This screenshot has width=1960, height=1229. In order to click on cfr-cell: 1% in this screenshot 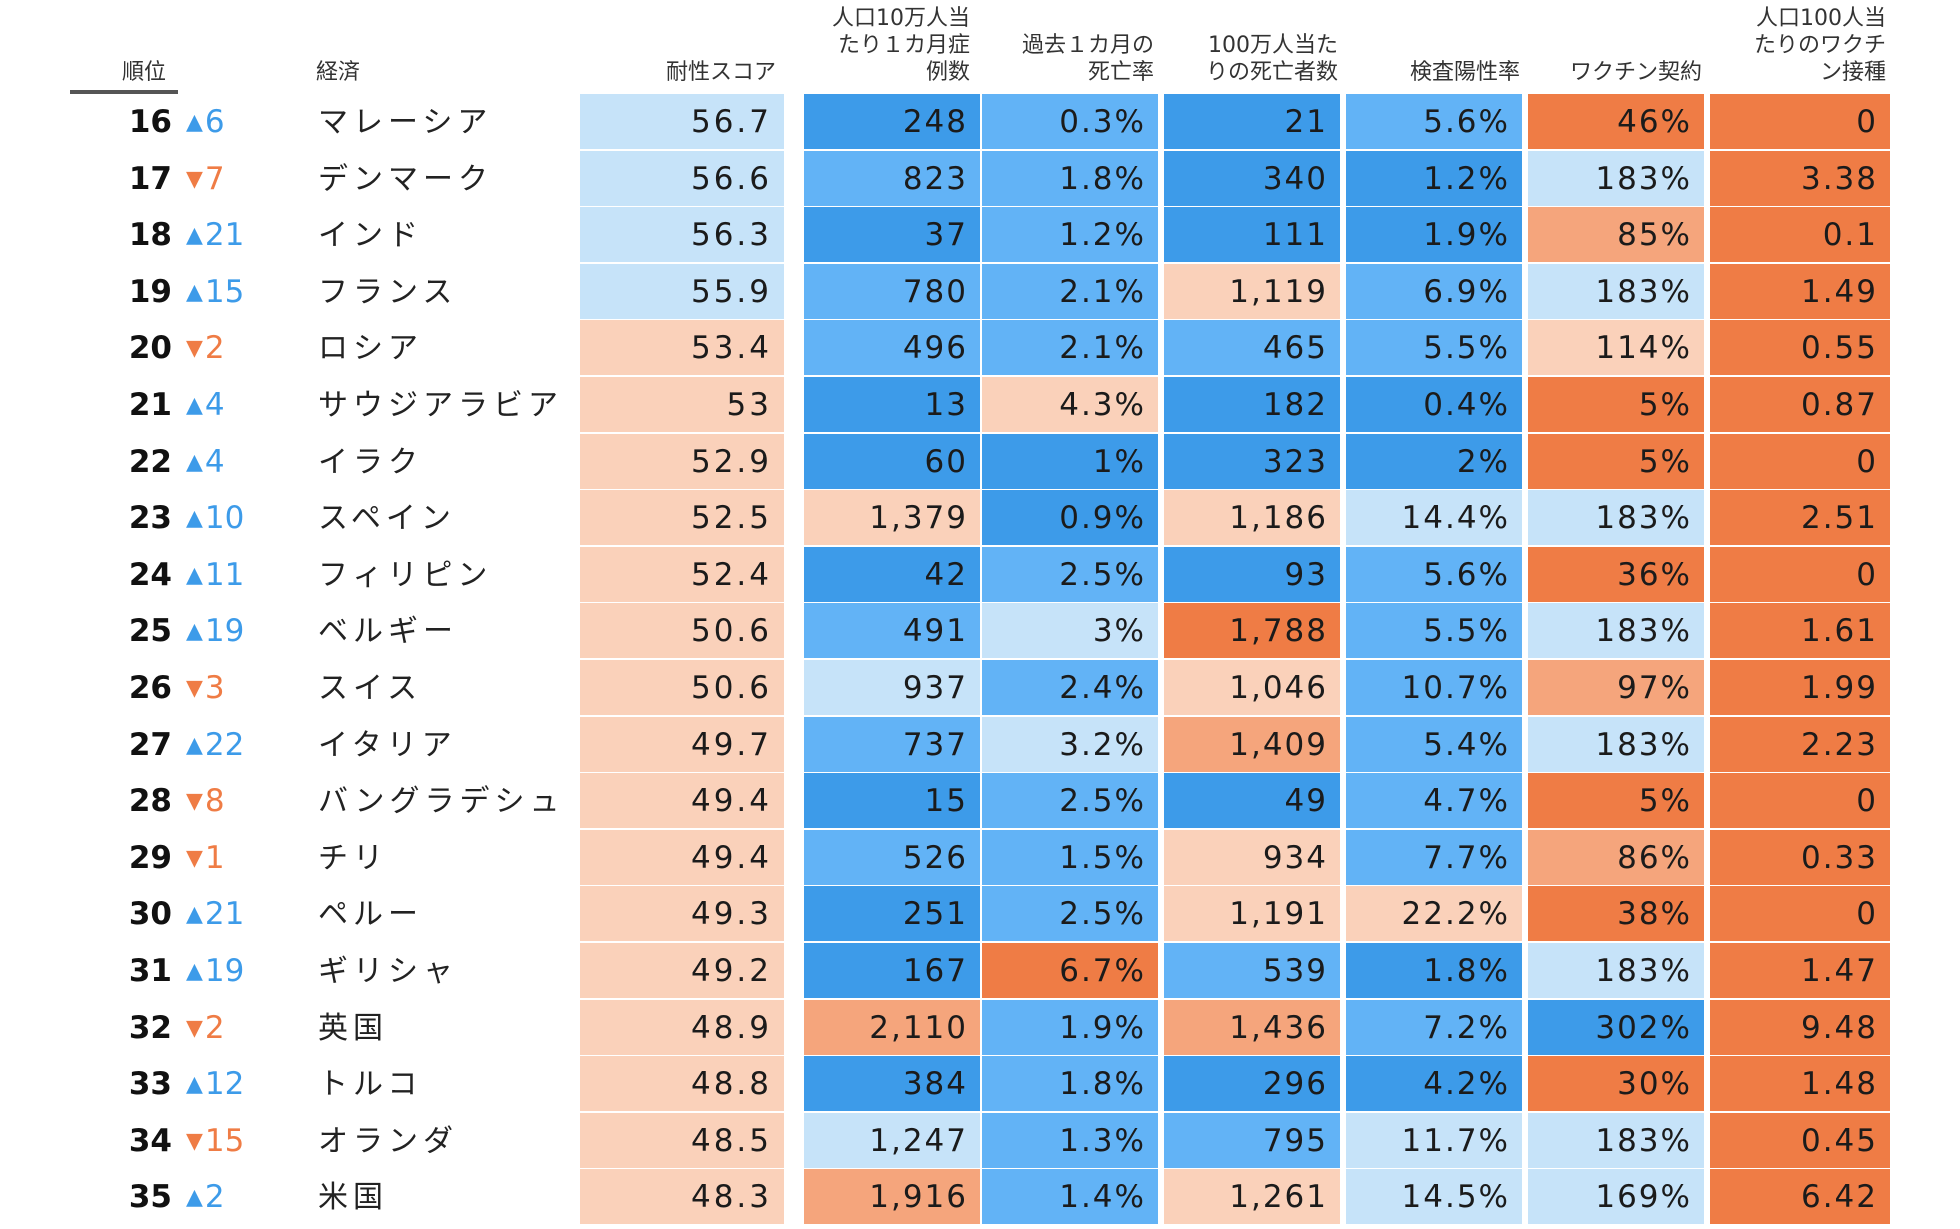, I will do `click(1070, 461)`.